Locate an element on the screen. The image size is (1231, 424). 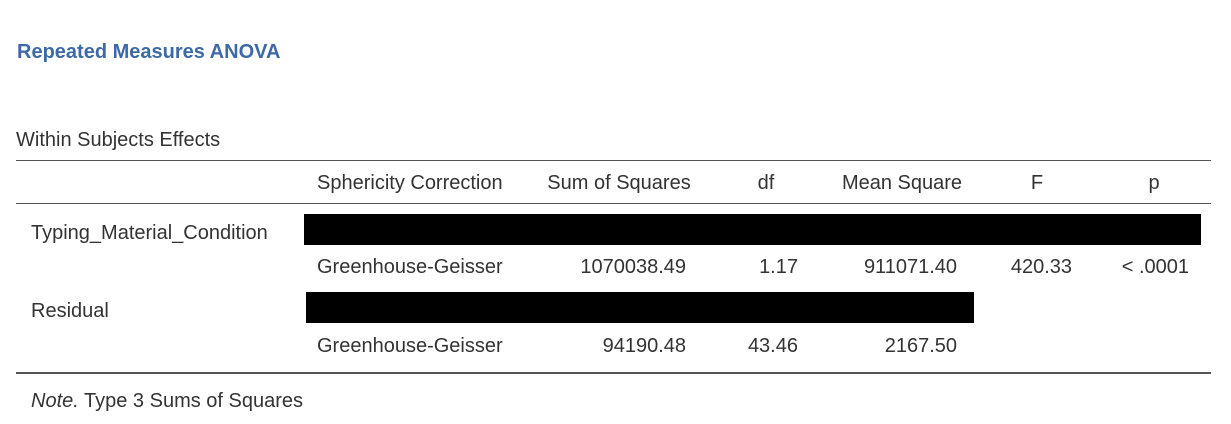
header-rule is located at coordinates (613, 203).